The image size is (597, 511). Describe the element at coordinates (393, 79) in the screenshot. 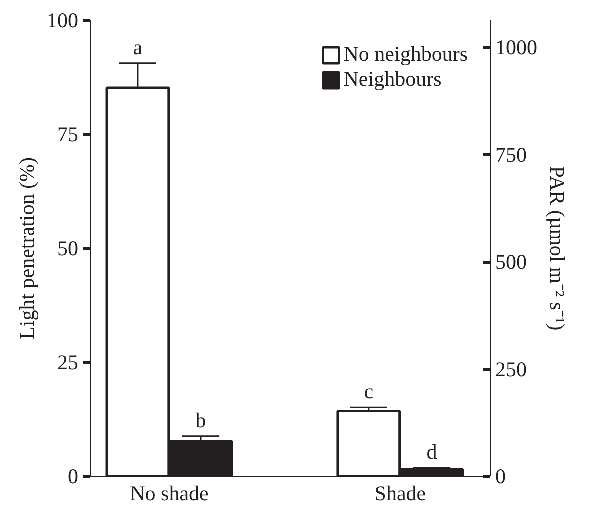

I see `legend-label: Neighbours` at that location.